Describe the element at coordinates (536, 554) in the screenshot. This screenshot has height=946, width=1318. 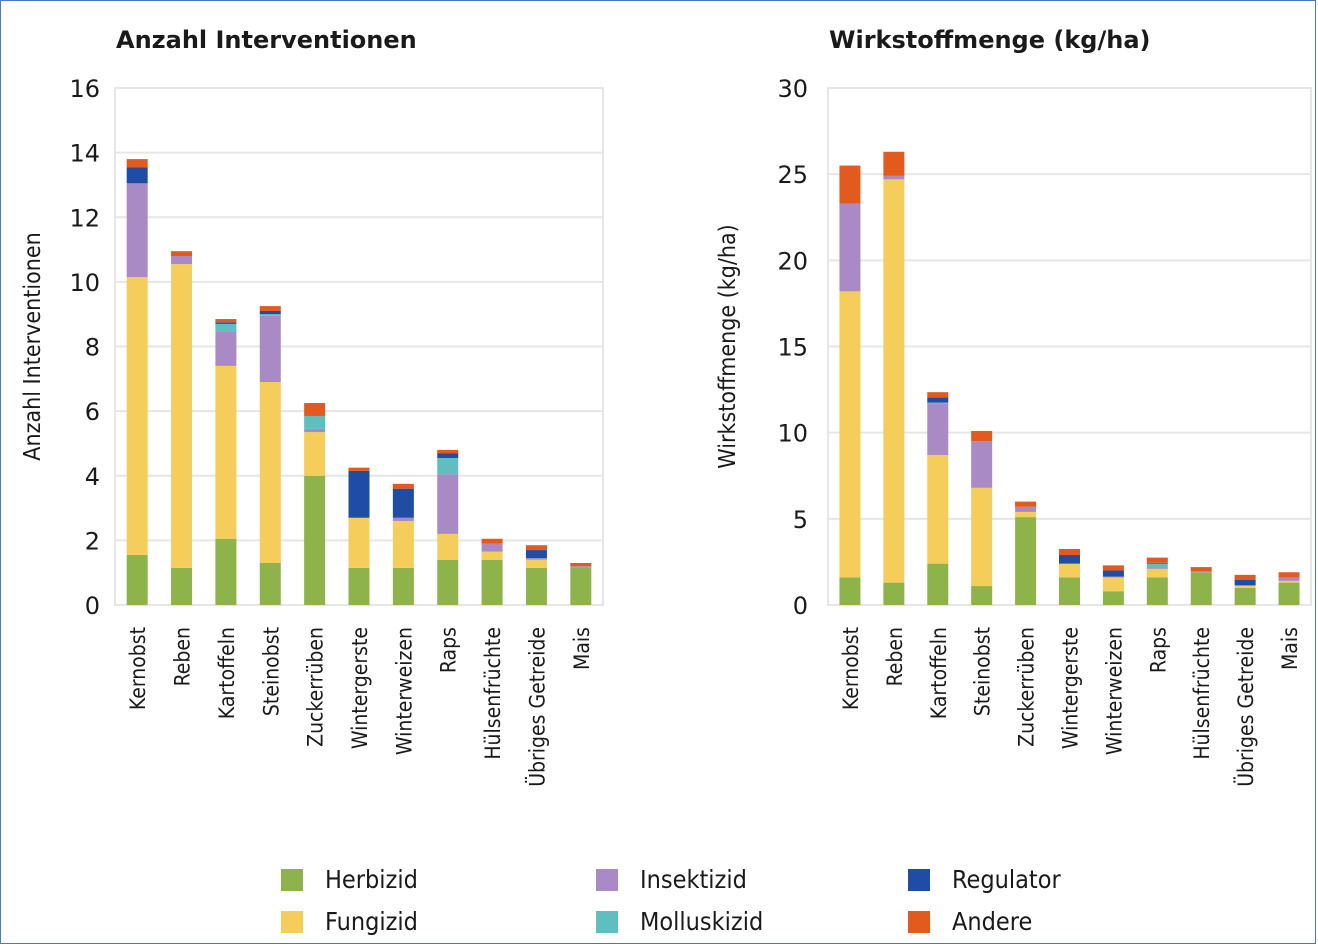
I see `bar-uebriges-getreide-regulator` at that location.